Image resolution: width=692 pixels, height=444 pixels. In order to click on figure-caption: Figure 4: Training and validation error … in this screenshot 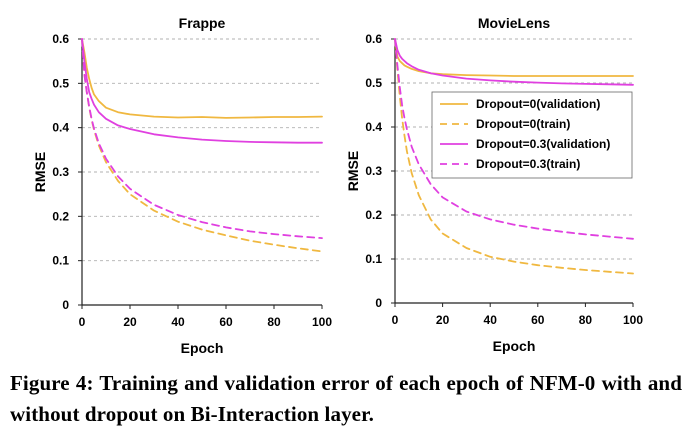, I will do `click(346, 398)`.